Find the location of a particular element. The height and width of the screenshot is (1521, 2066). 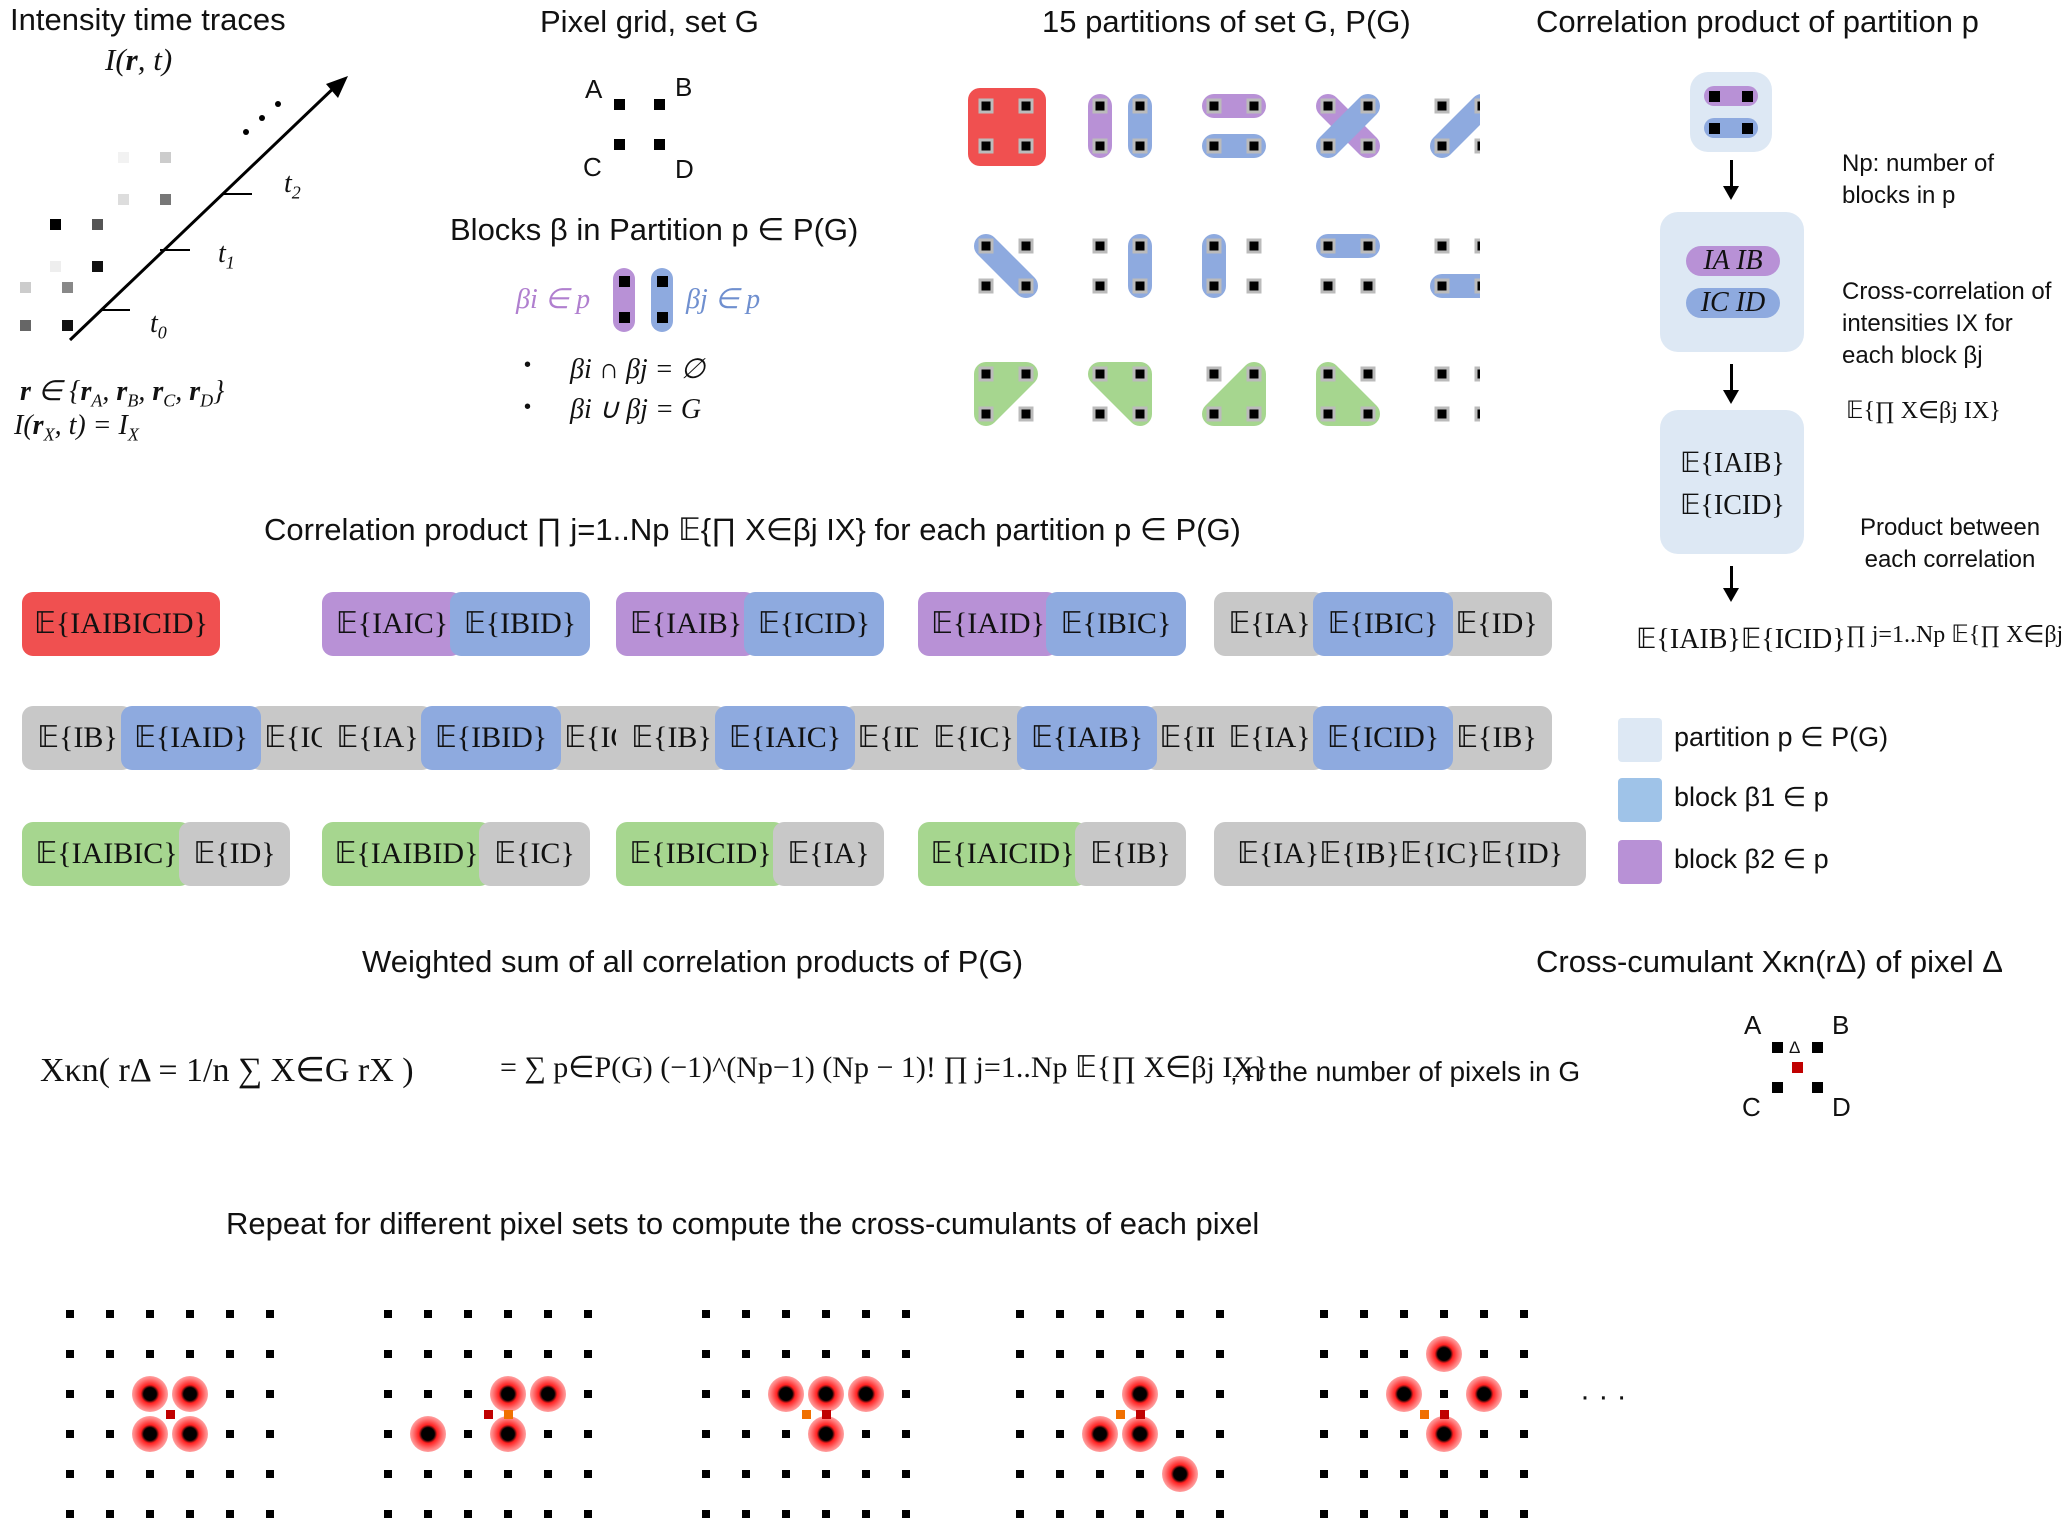

corr-cd: 𝔼{ICID} is located at coordinates (1732, 505).